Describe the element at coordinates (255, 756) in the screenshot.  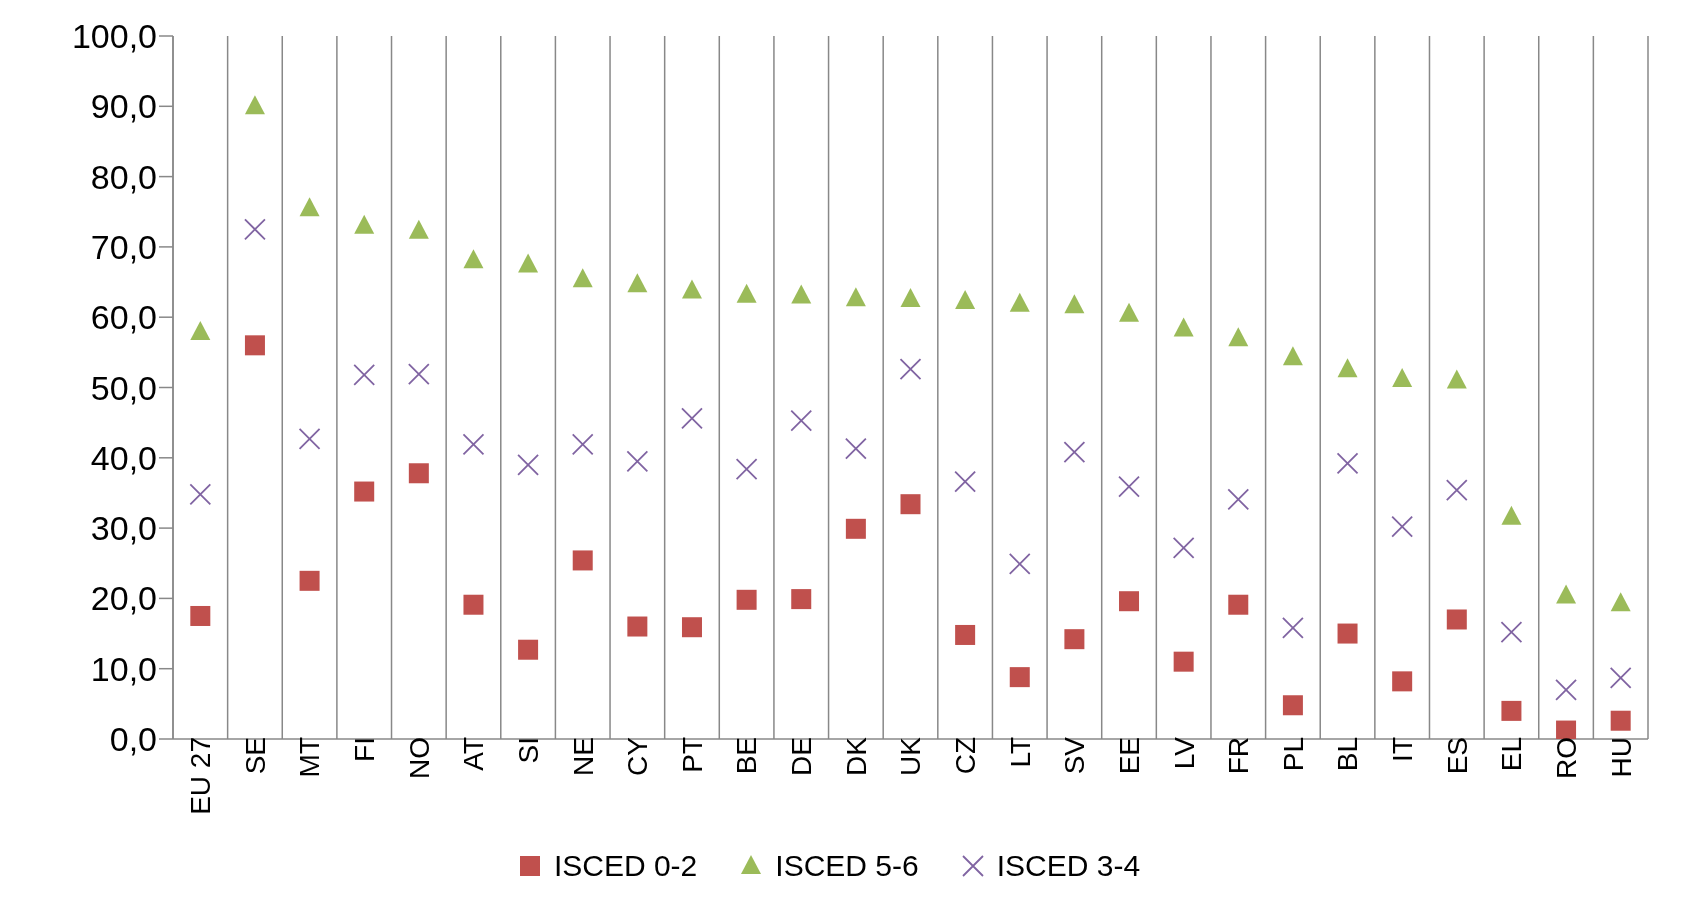
I see `x-tick-label: SE` at that location.